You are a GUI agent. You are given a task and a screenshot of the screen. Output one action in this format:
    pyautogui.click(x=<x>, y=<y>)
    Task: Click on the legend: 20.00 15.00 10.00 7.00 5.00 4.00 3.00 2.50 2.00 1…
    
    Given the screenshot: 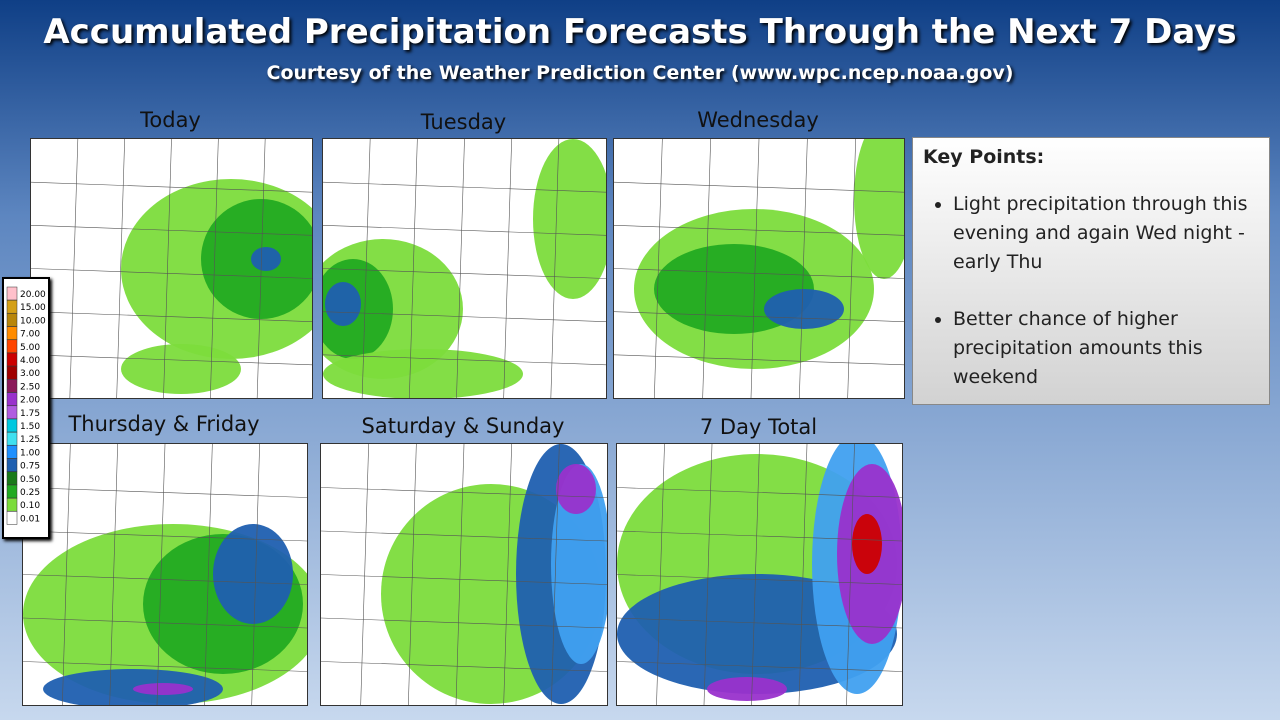 What is the action you would take?
    pyautogui.click(x=26, y=408)
    